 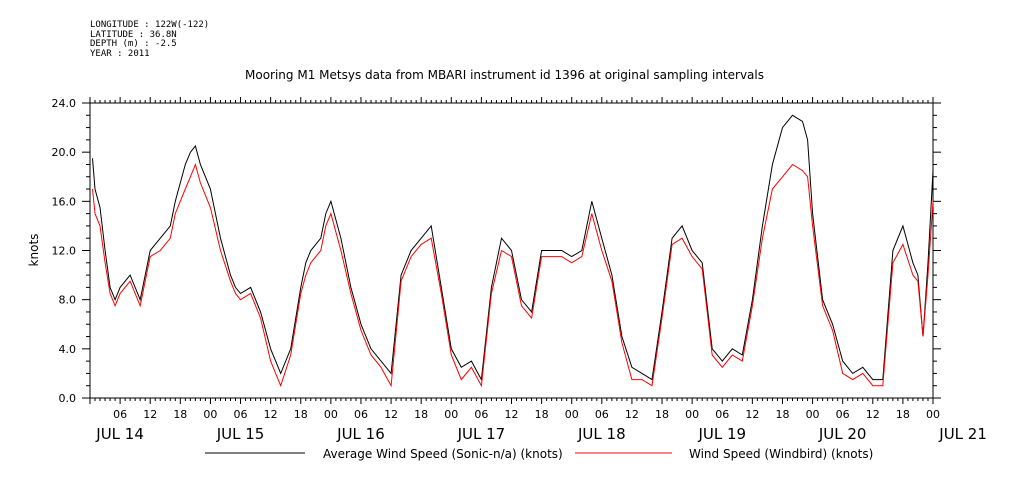 What do you see at coordinates (962, 434) in the screenshot?
I see `x-day-label: JUL 21` at bounding box center [962, 434].